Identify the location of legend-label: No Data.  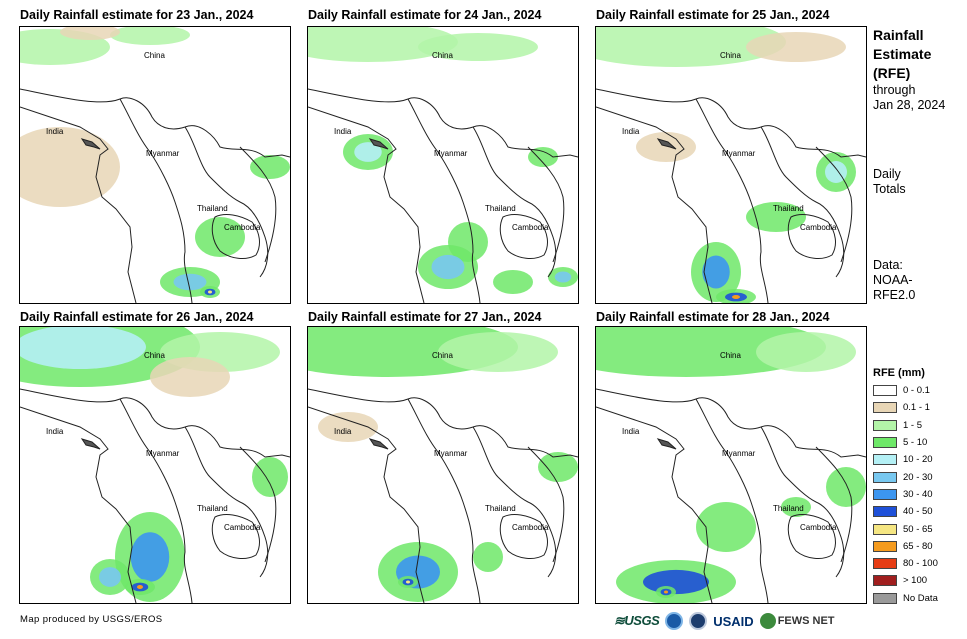
(920, 598).